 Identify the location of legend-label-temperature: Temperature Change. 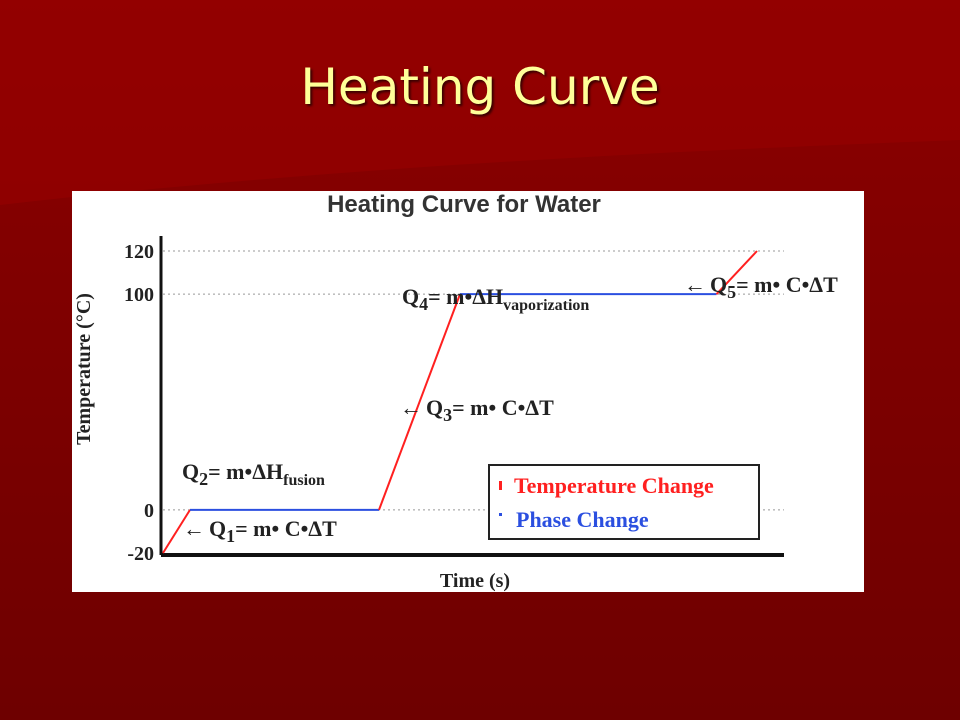
(614, 485).